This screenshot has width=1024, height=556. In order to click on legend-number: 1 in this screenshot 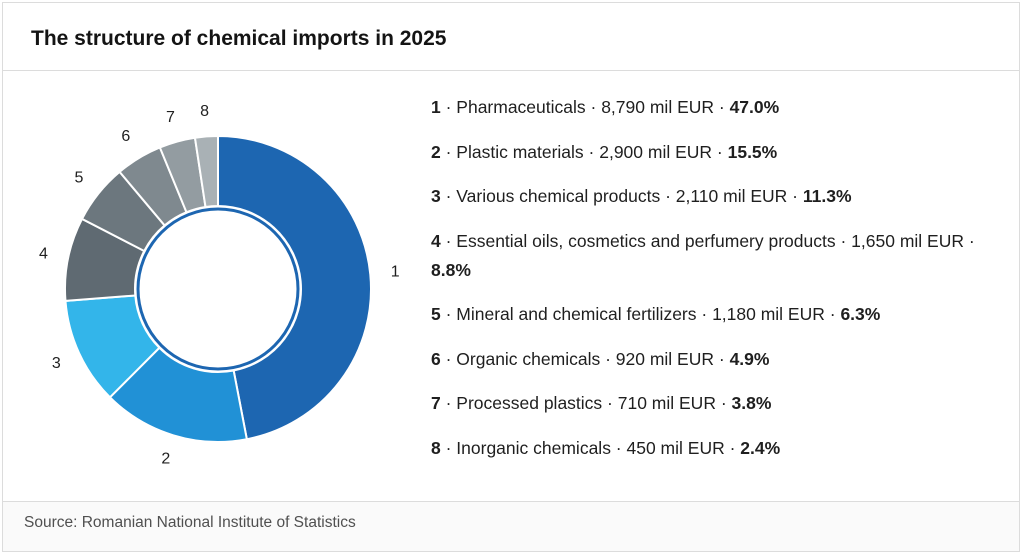, I will do `click(436, 107)`.